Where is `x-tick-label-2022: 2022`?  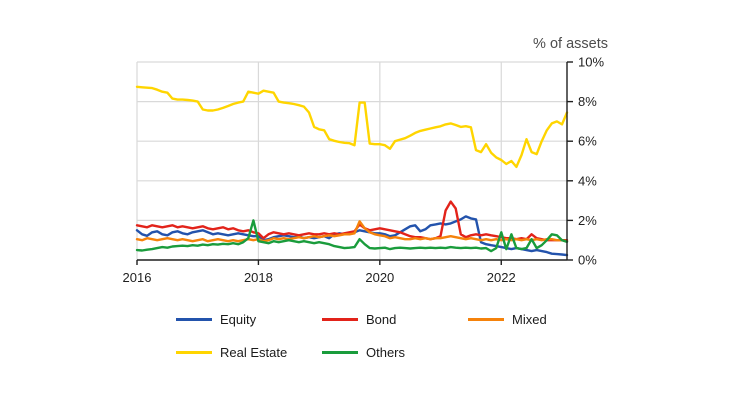 x-tick-label-2022: 2022 is located at coordinates (501, 277).